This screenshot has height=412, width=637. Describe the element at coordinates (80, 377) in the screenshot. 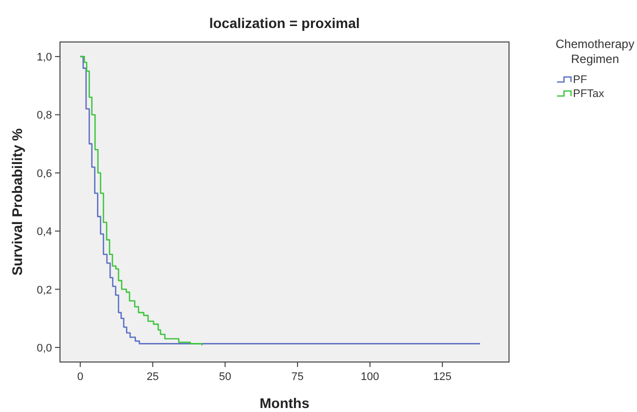

I see `x-tick-label: 0` at that location.